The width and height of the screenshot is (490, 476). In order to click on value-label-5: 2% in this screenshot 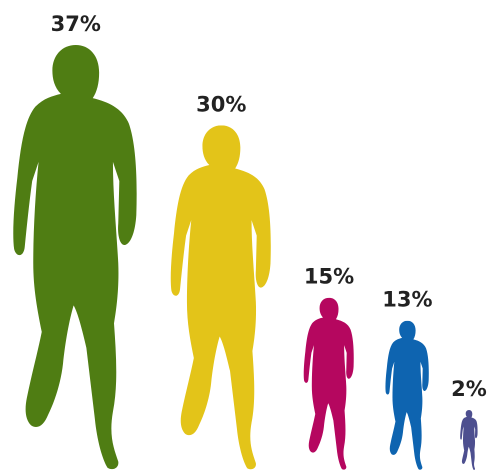, I will do `click(469, 389)`.